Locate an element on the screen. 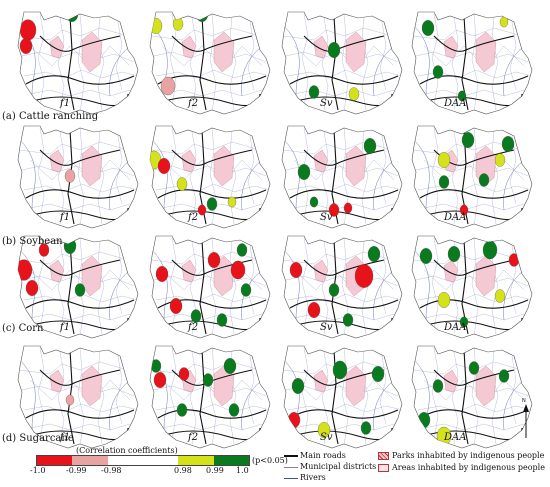 The height and width of the screenshot is (487, 550). legend-tick: -1.0 is located at coordinates (38, 470).